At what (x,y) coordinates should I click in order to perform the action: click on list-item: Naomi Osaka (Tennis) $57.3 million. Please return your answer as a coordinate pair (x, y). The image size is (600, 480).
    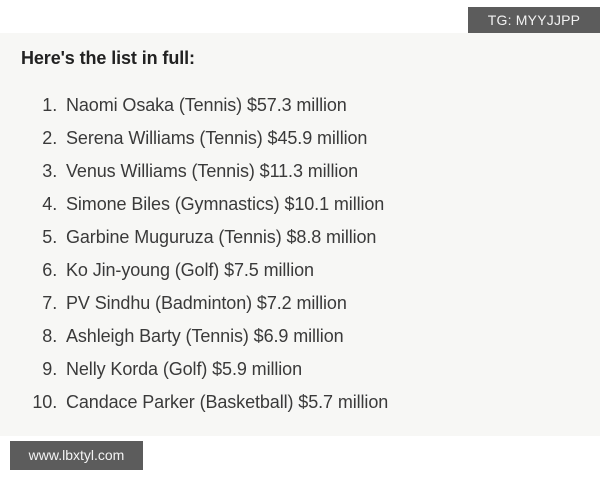
    Looking at the image, I should click on (225, 105).